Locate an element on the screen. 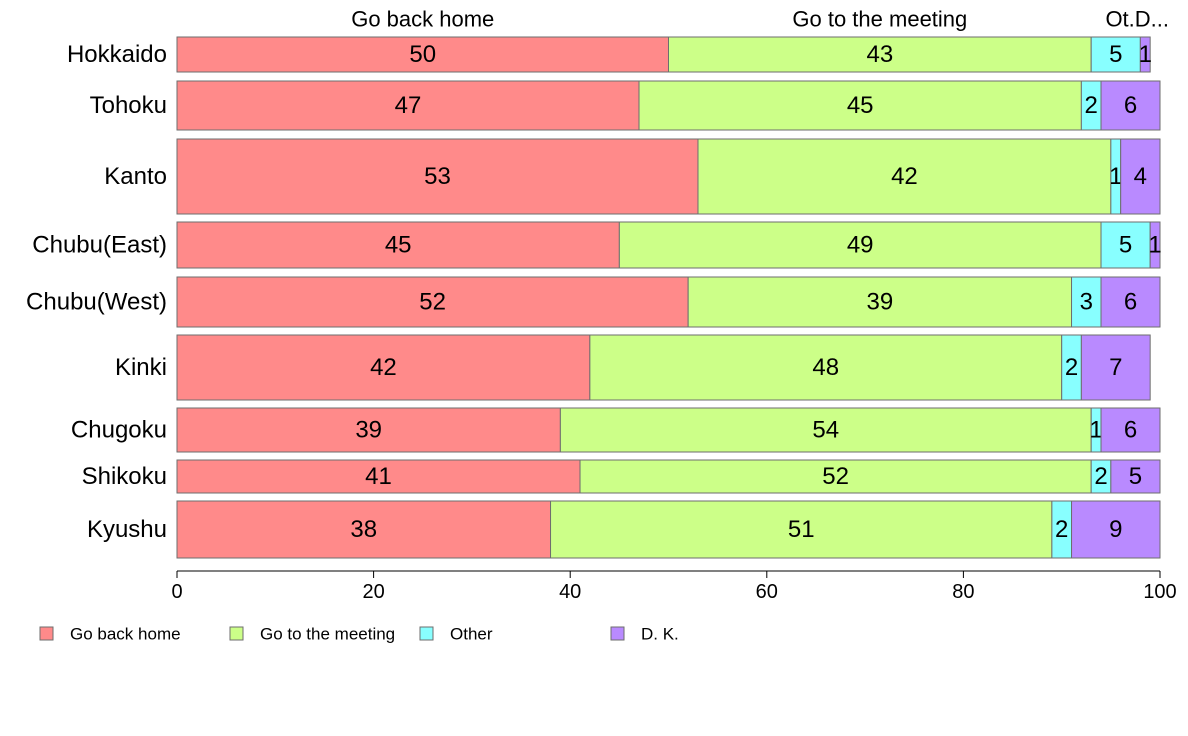  data-label-2-0: 53 is located at coordinates (437, 176).